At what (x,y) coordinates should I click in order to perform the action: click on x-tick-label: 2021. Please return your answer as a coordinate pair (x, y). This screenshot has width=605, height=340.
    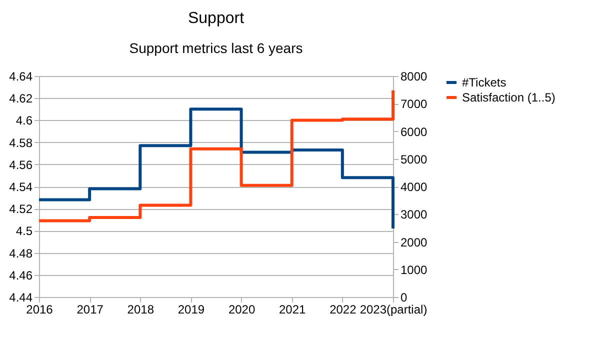
    Looking at the image, I should click on (292, 309).